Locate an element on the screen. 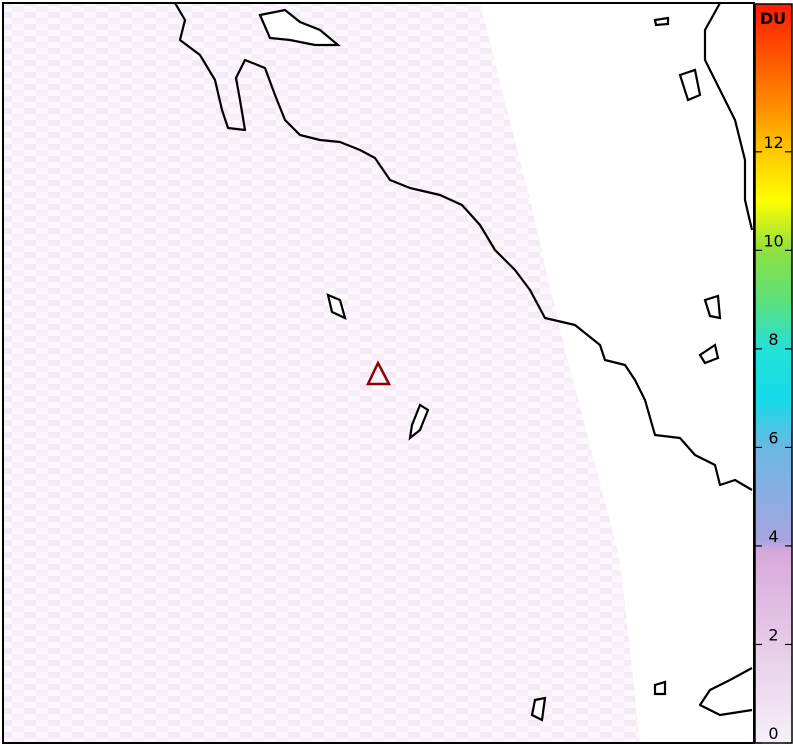 The width and height of the screenshot is (793, 750). colorbar-ramp is located at coordinates (773, 373).